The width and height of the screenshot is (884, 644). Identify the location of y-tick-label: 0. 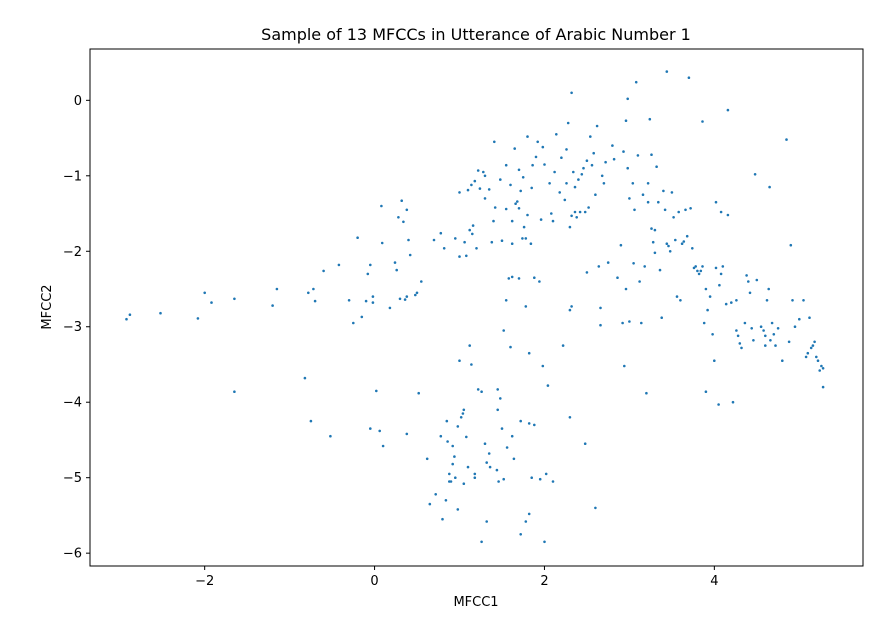
(78, 101).